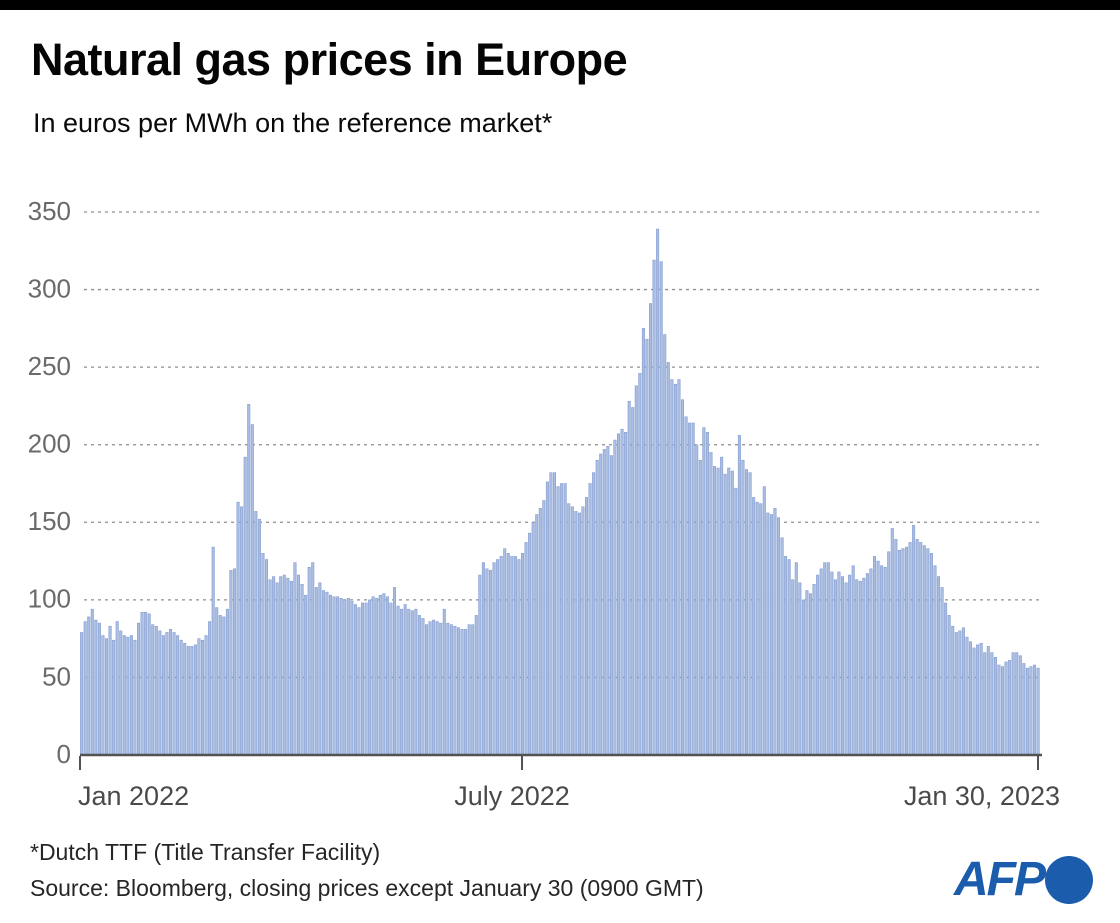  I want to click on x-axis-tick-label: Jan 30, 2023, so click(982, 796).